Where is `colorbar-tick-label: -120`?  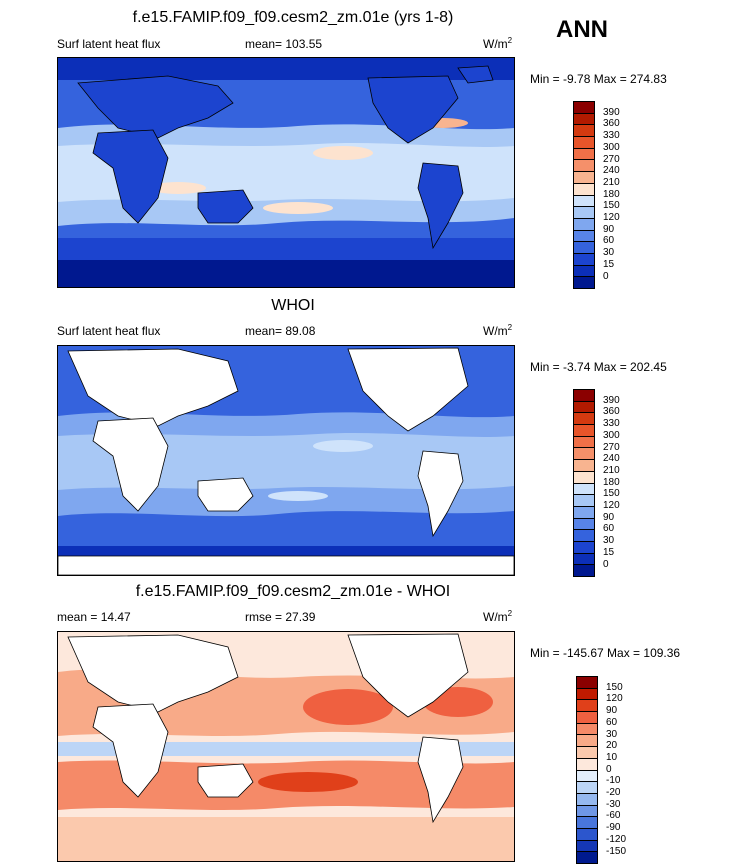
colorbar-tick-label: -120 is located at coordinates (616, 839).